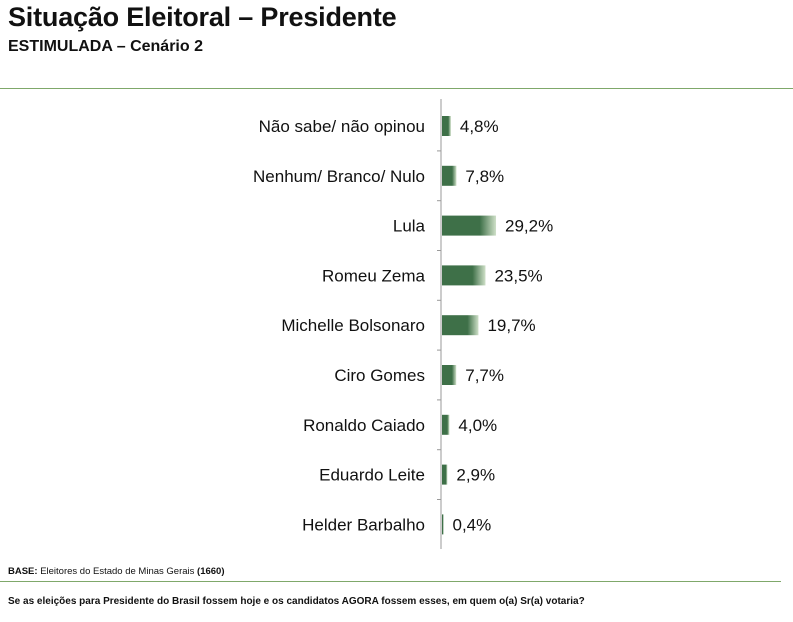 Image resolution: width=793 pixels, height=622 pixels. What do you see at coordinates (202, 17) in the screenshot?
I see `page-title: Situação Eleitoral – Presidente` at bounding box center [202, 17].